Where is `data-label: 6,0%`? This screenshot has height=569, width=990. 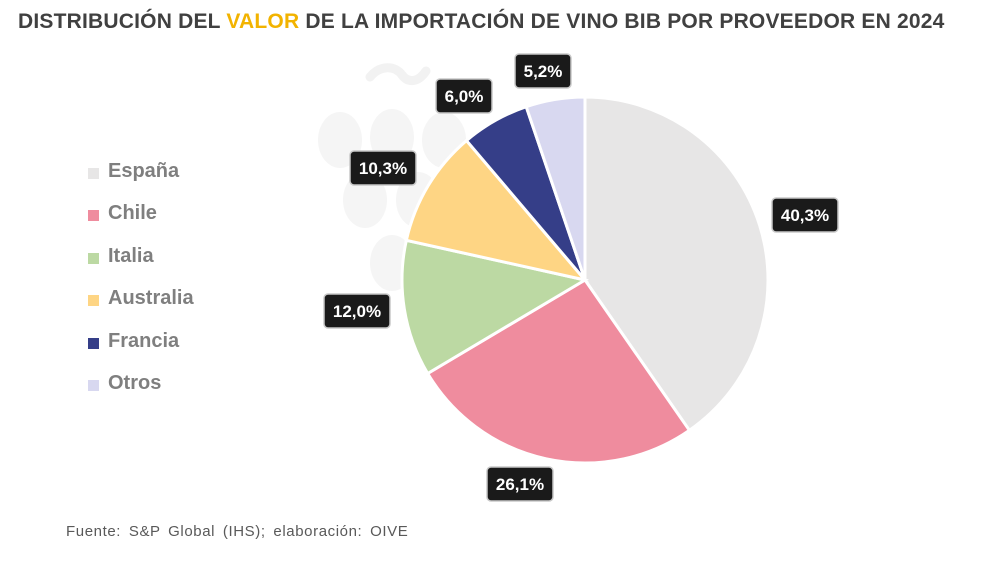
data-label: 6,0% is located at coordinates (464, 96).